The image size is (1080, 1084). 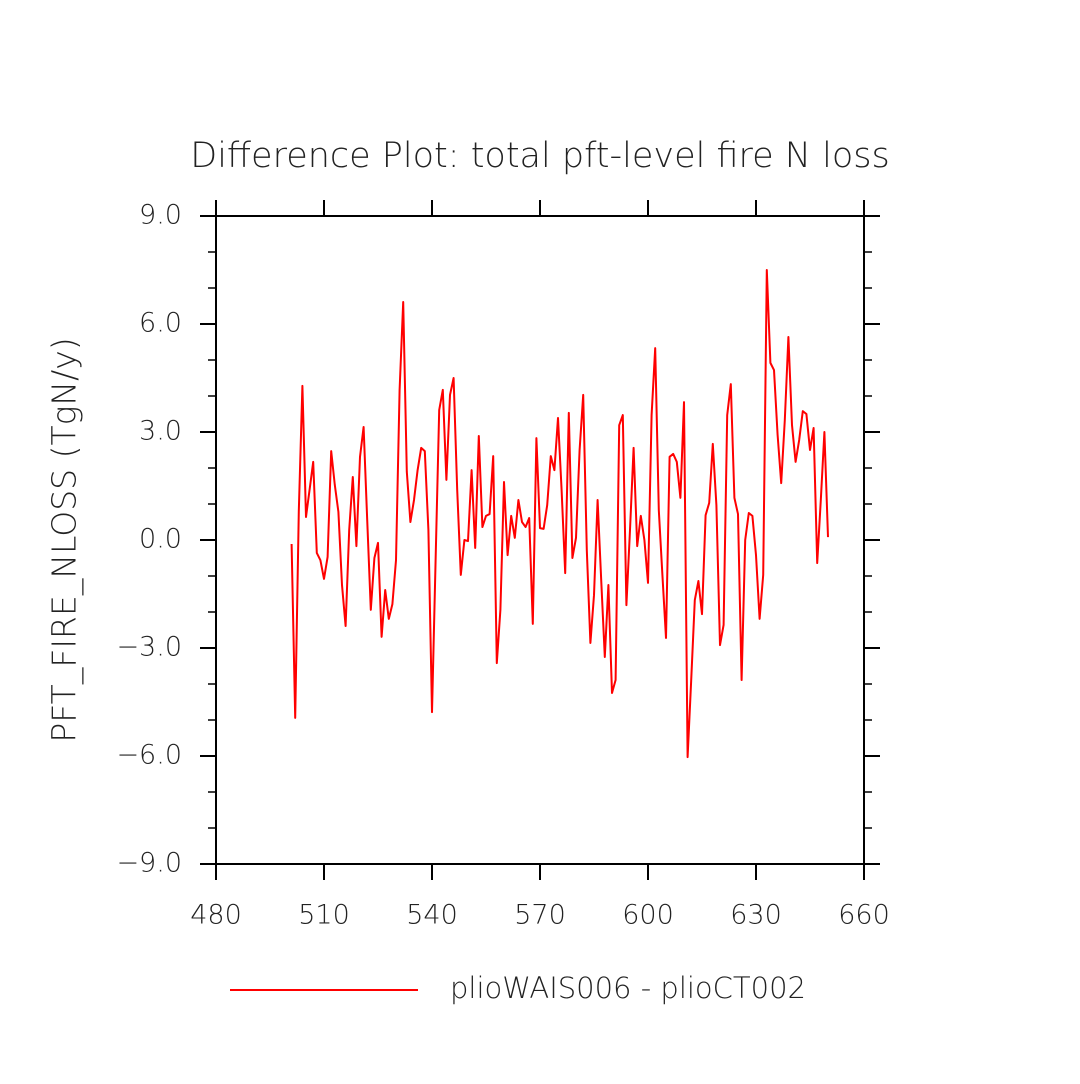 I want to click on x-tick-label: 630, so click(x=756, y=915).